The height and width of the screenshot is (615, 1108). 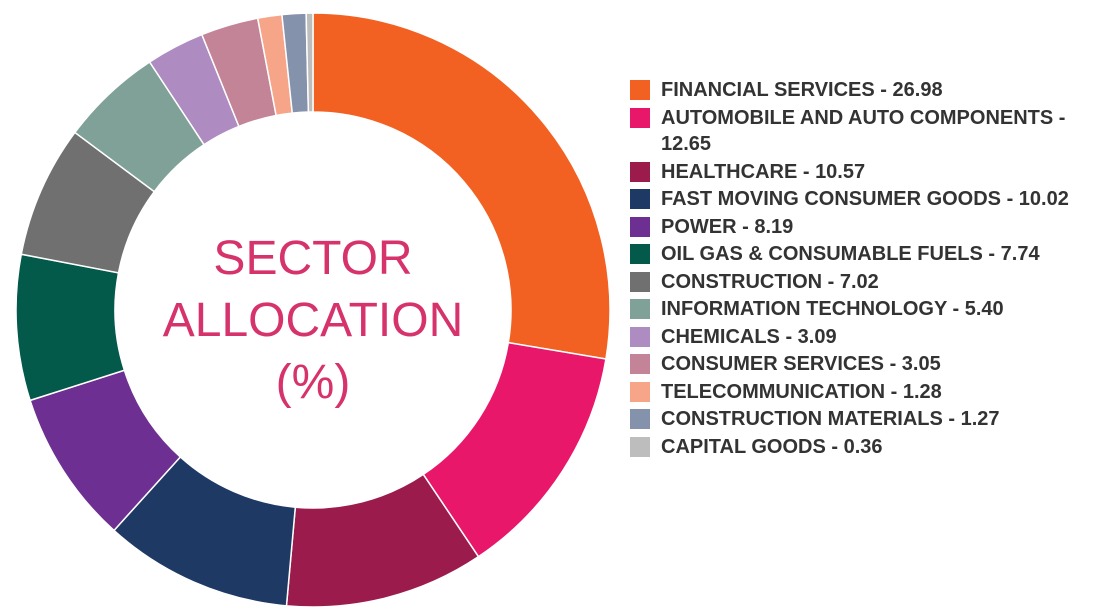 I want to click on legend-label: TELECOMMUNICATION - 1.28, so click(x=801, y=391).